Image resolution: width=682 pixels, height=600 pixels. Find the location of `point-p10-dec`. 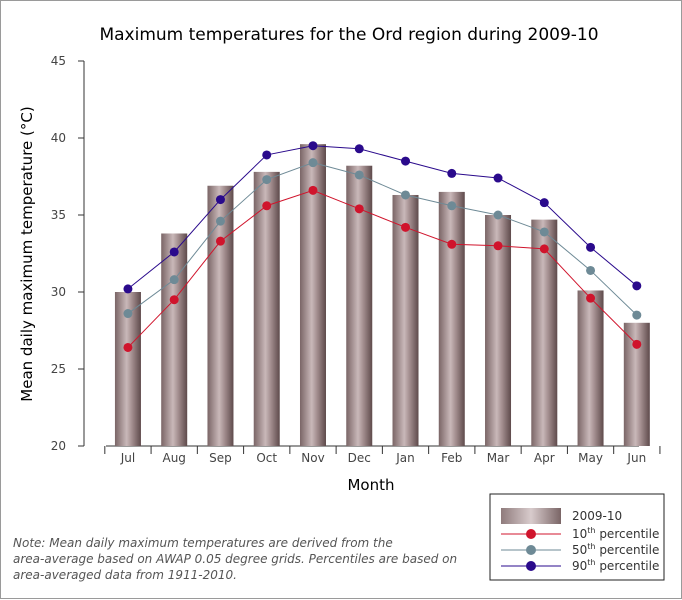

point-p10-dec is located at coordinates (359, 209).